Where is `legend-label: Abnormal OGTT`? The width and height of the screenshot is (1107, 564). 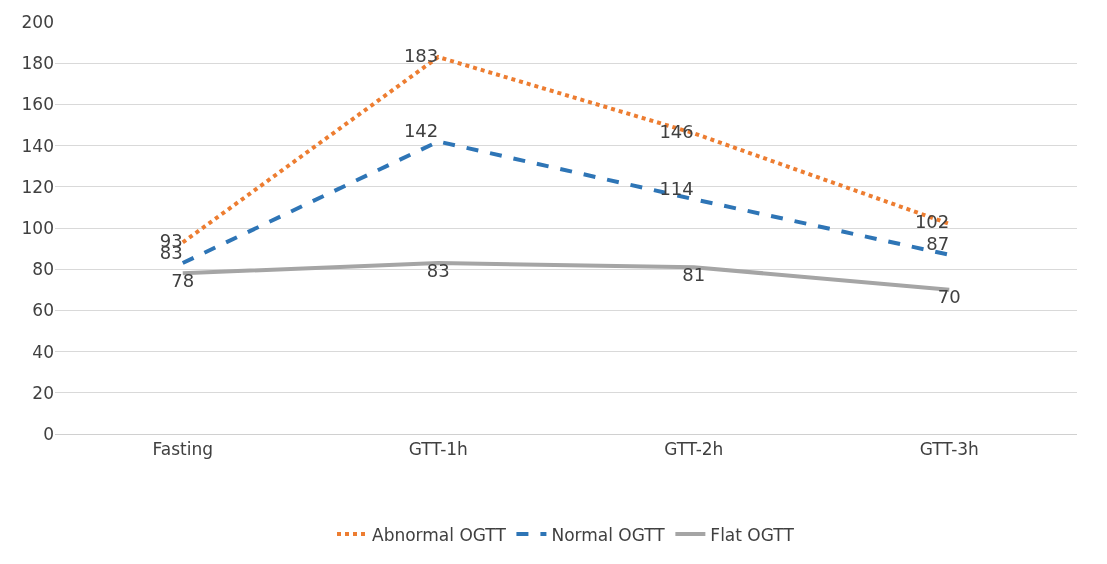
legend-label: Abnormal OGTT is located at coordinates (439, 534).